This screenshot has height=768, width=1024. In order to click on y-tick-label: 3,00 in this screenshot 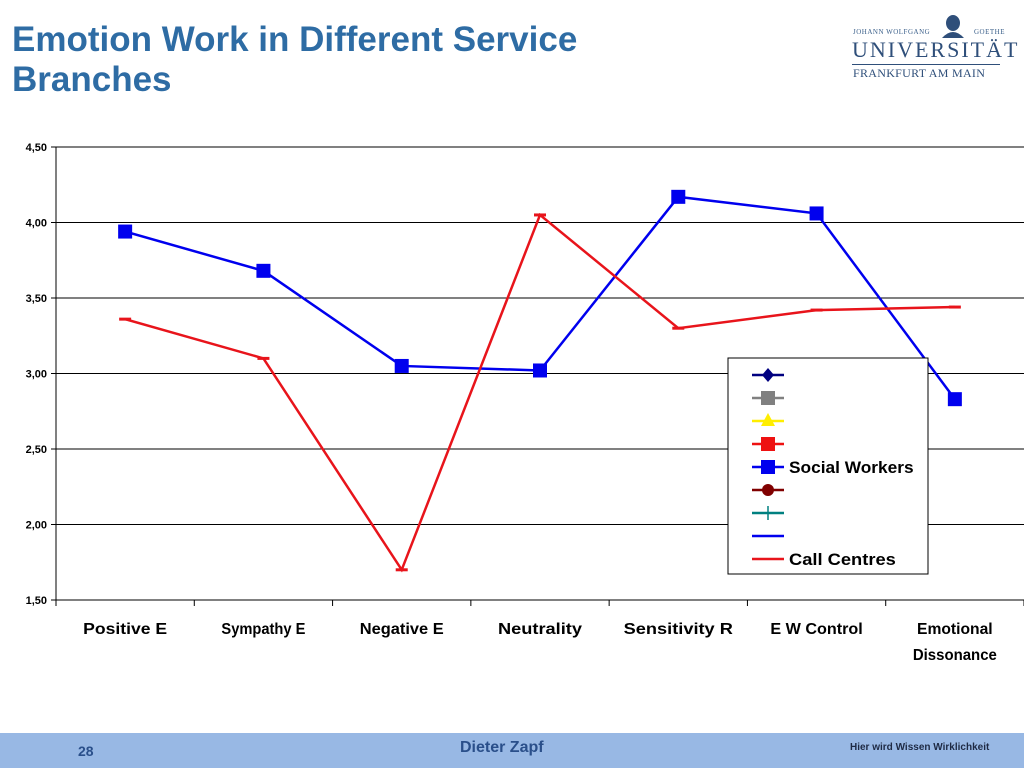, I will do `click(36, 375)`.